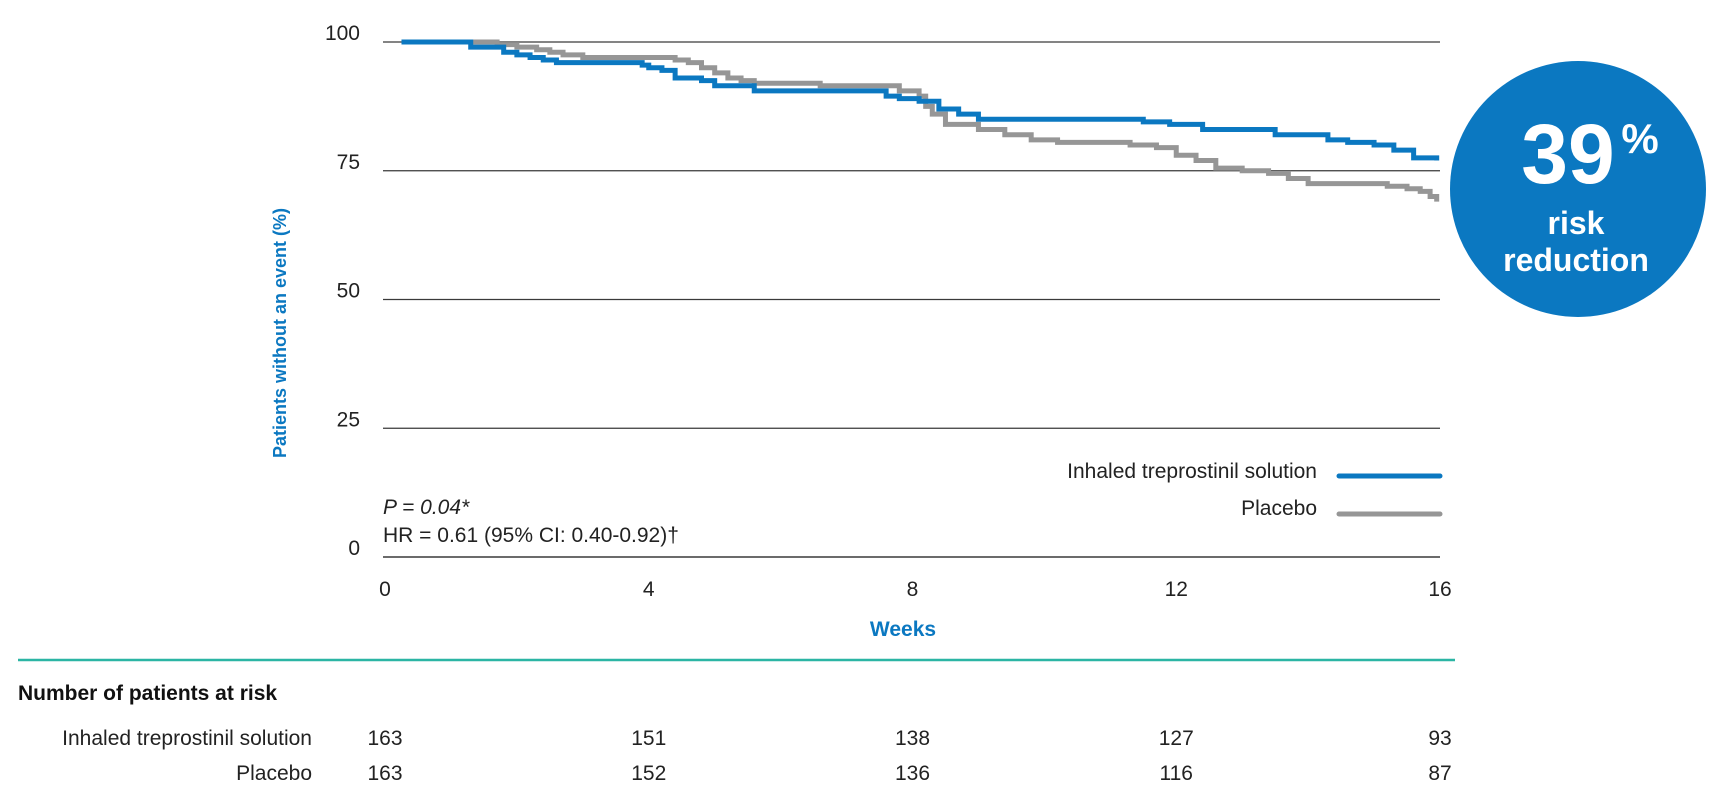 Image resolution: width=1728 pixels, height=804 pixels. What do you see at coordinates (909, 756) in the screenshot?
I see `risk-table-values: 163 151 138 127 93 163 152 136 116 87` at bounding box center [909, 756].